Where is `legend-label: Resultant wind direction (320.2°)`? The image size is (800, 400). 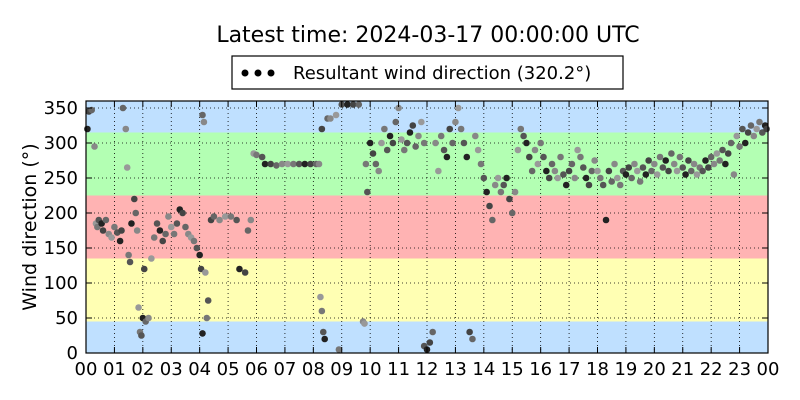 legend-label: Resultant wind direction (320.2°) is located at coordinates (442, 73).